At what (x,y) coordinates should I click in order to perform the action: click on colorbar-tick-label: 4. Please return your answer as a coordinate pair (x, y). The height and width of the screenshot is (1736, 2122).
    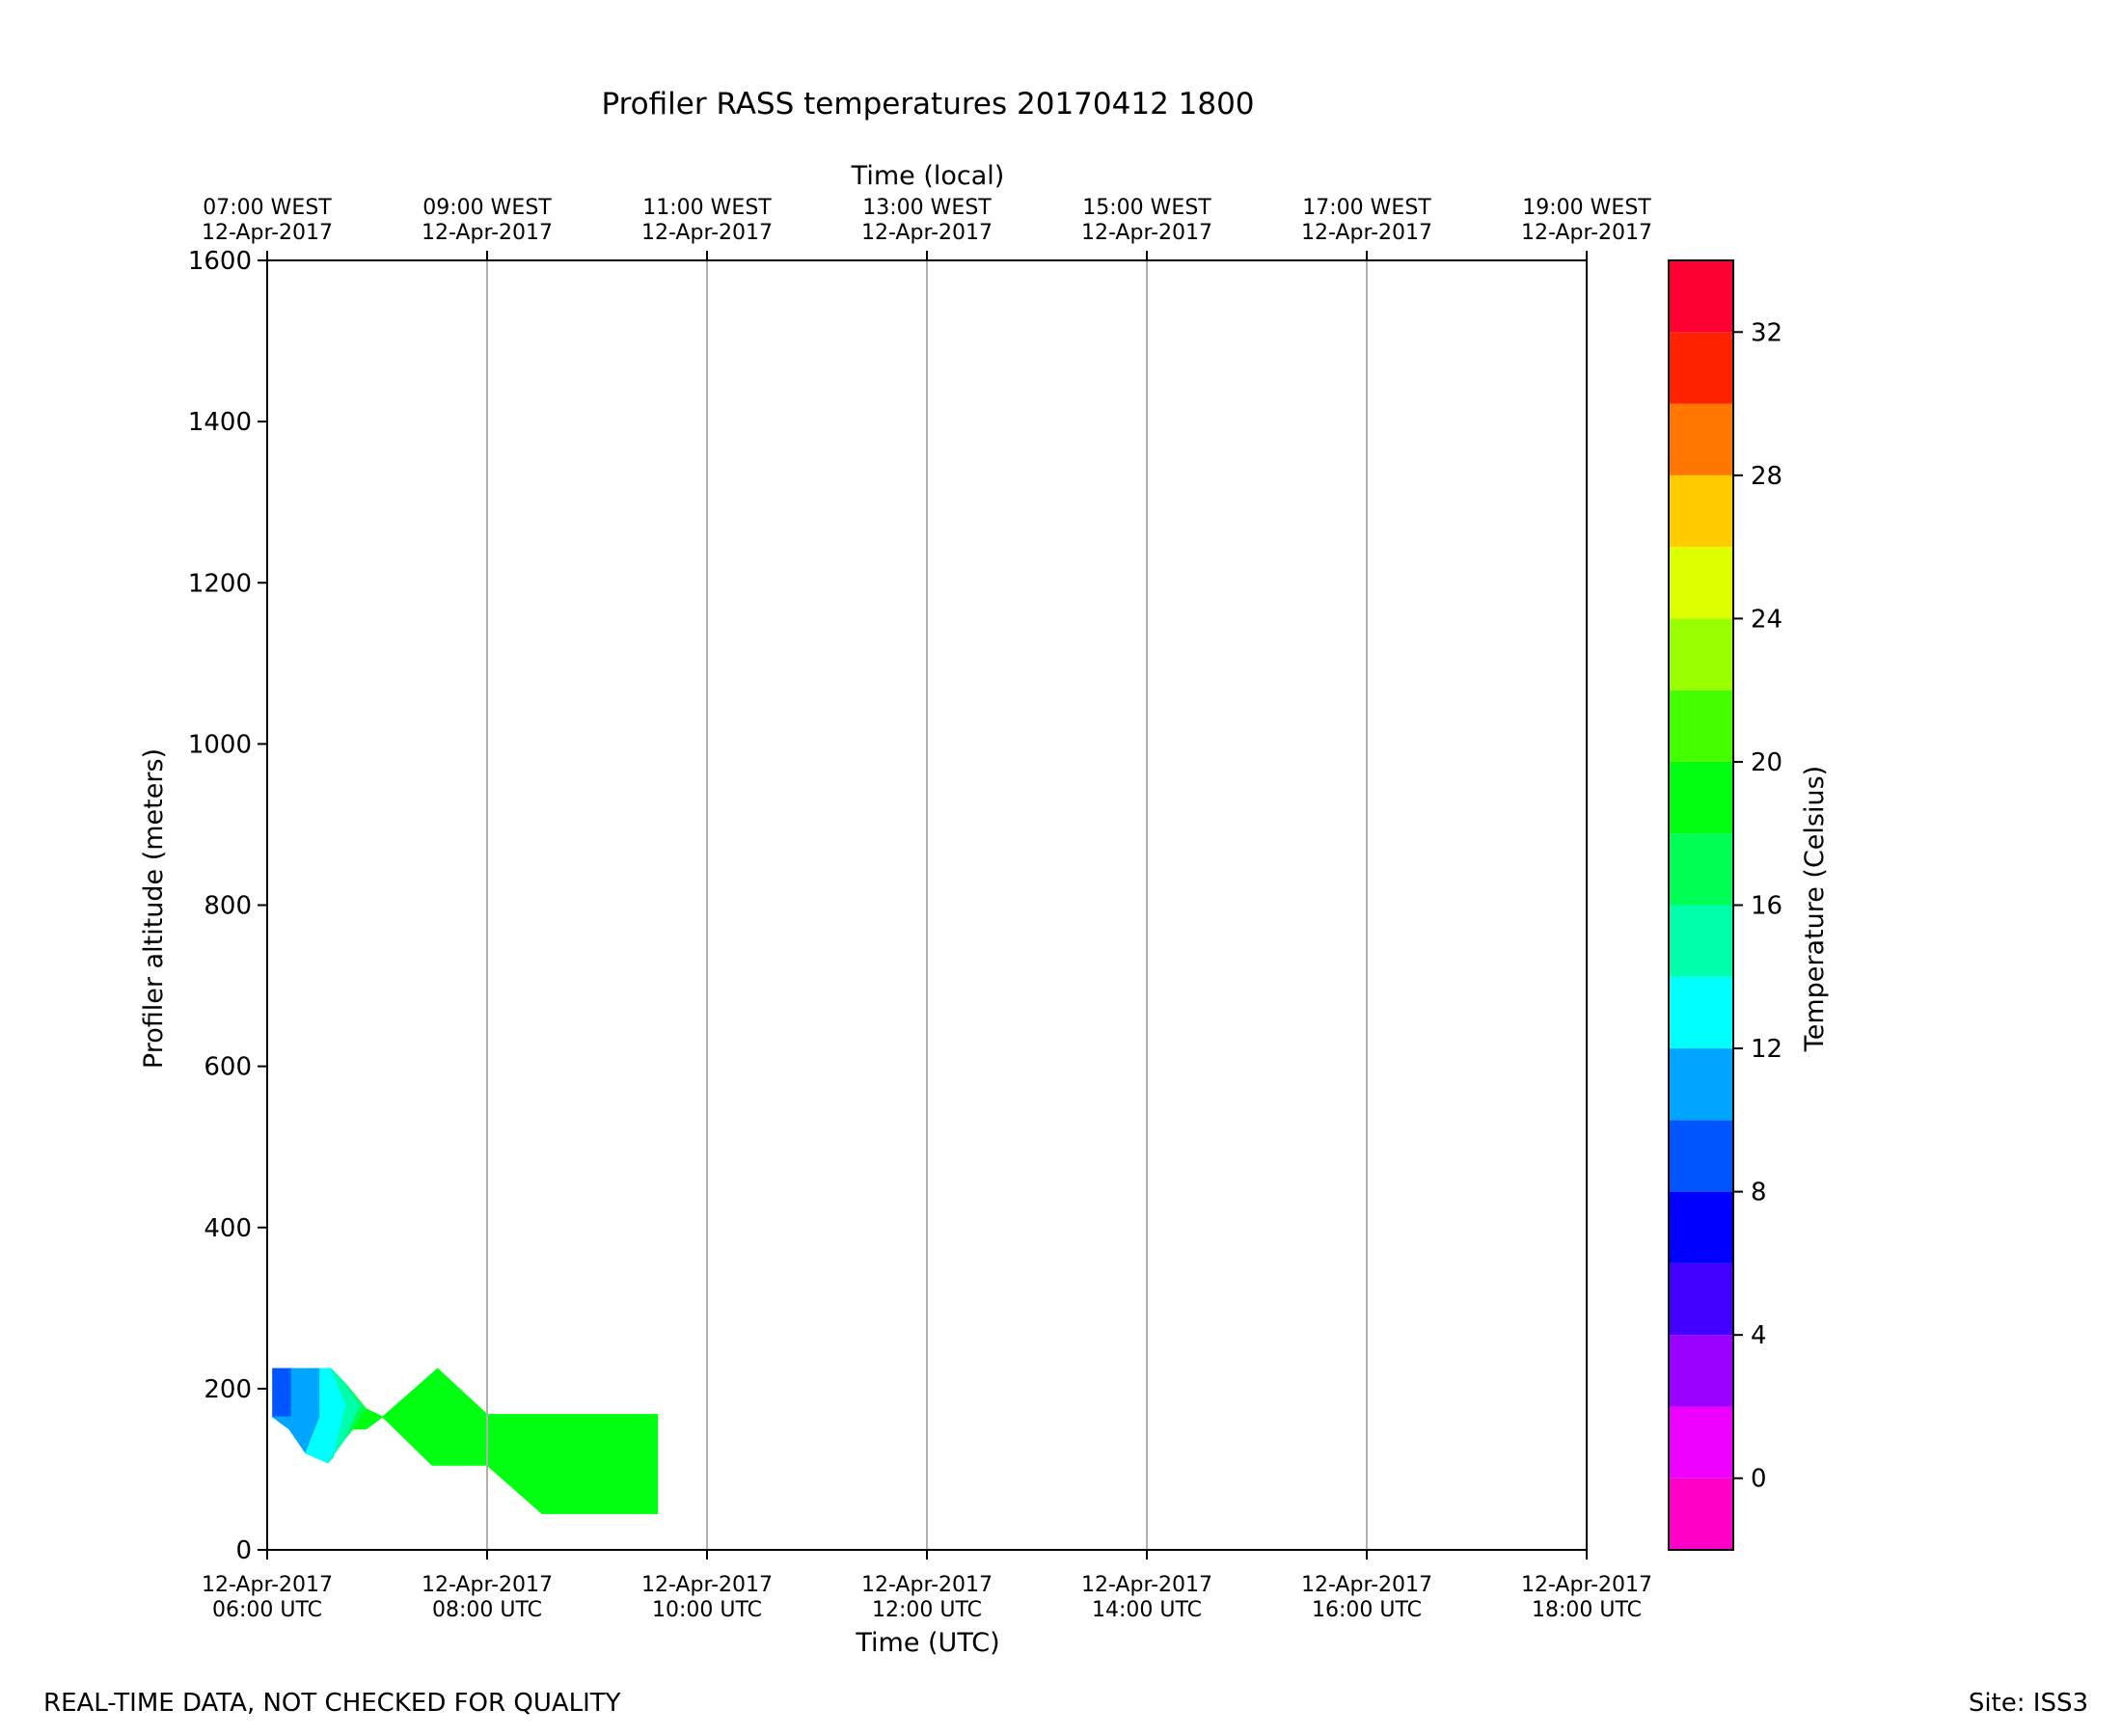
    Looking at the image, I should click on (1759, 1335).